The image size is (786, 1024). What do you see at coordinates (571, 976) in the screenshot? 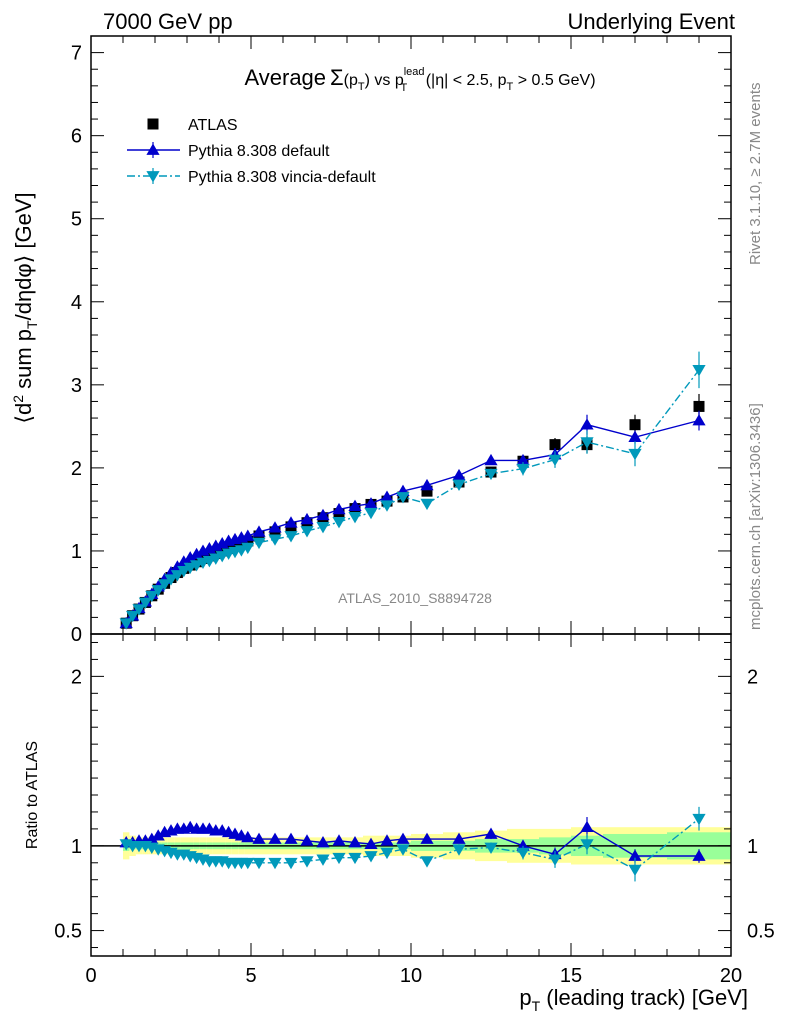
I see `x-tick-label: 15` at bounding box center [571, 976].